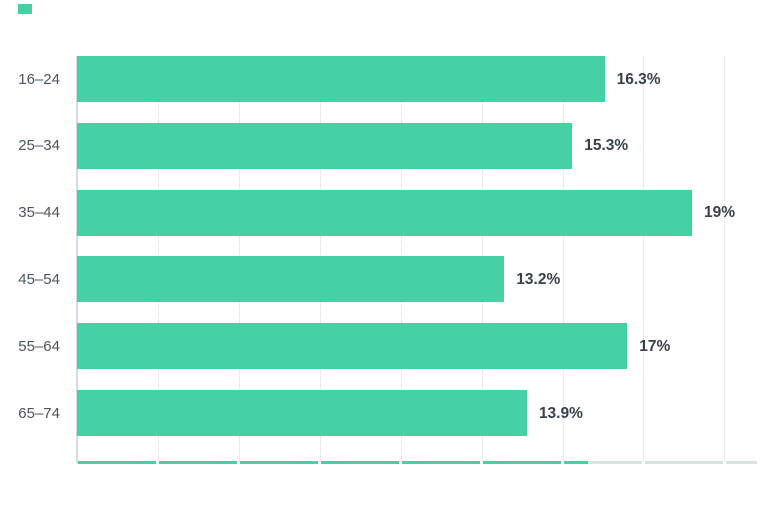 The height and width of the screenshot is (520, 770). What do you see at coordinates (25, 9) in the screenshot?
I see `brand-square-icon` at bounding box center [25, 9].